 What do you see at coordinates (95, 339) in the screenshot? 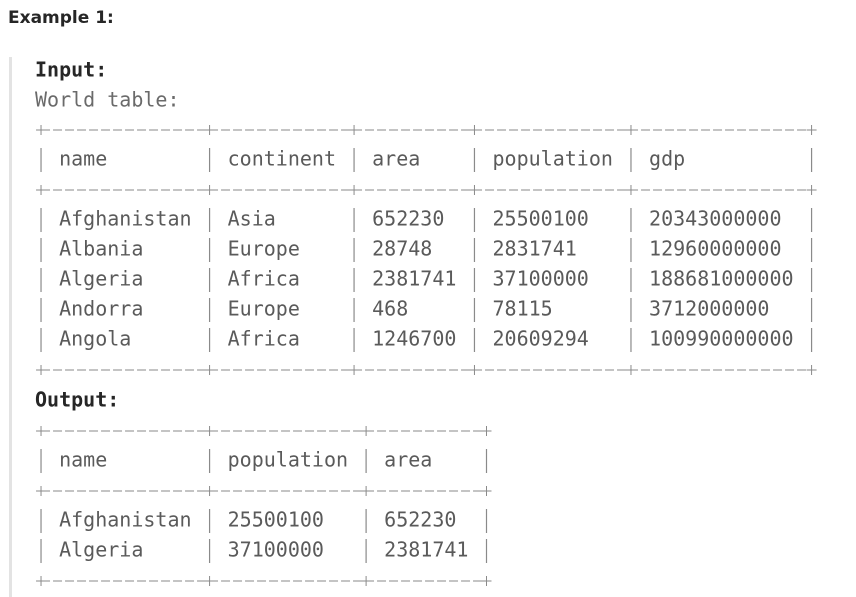
I see `table-cell: Angola` at bounding box center [95, 339].